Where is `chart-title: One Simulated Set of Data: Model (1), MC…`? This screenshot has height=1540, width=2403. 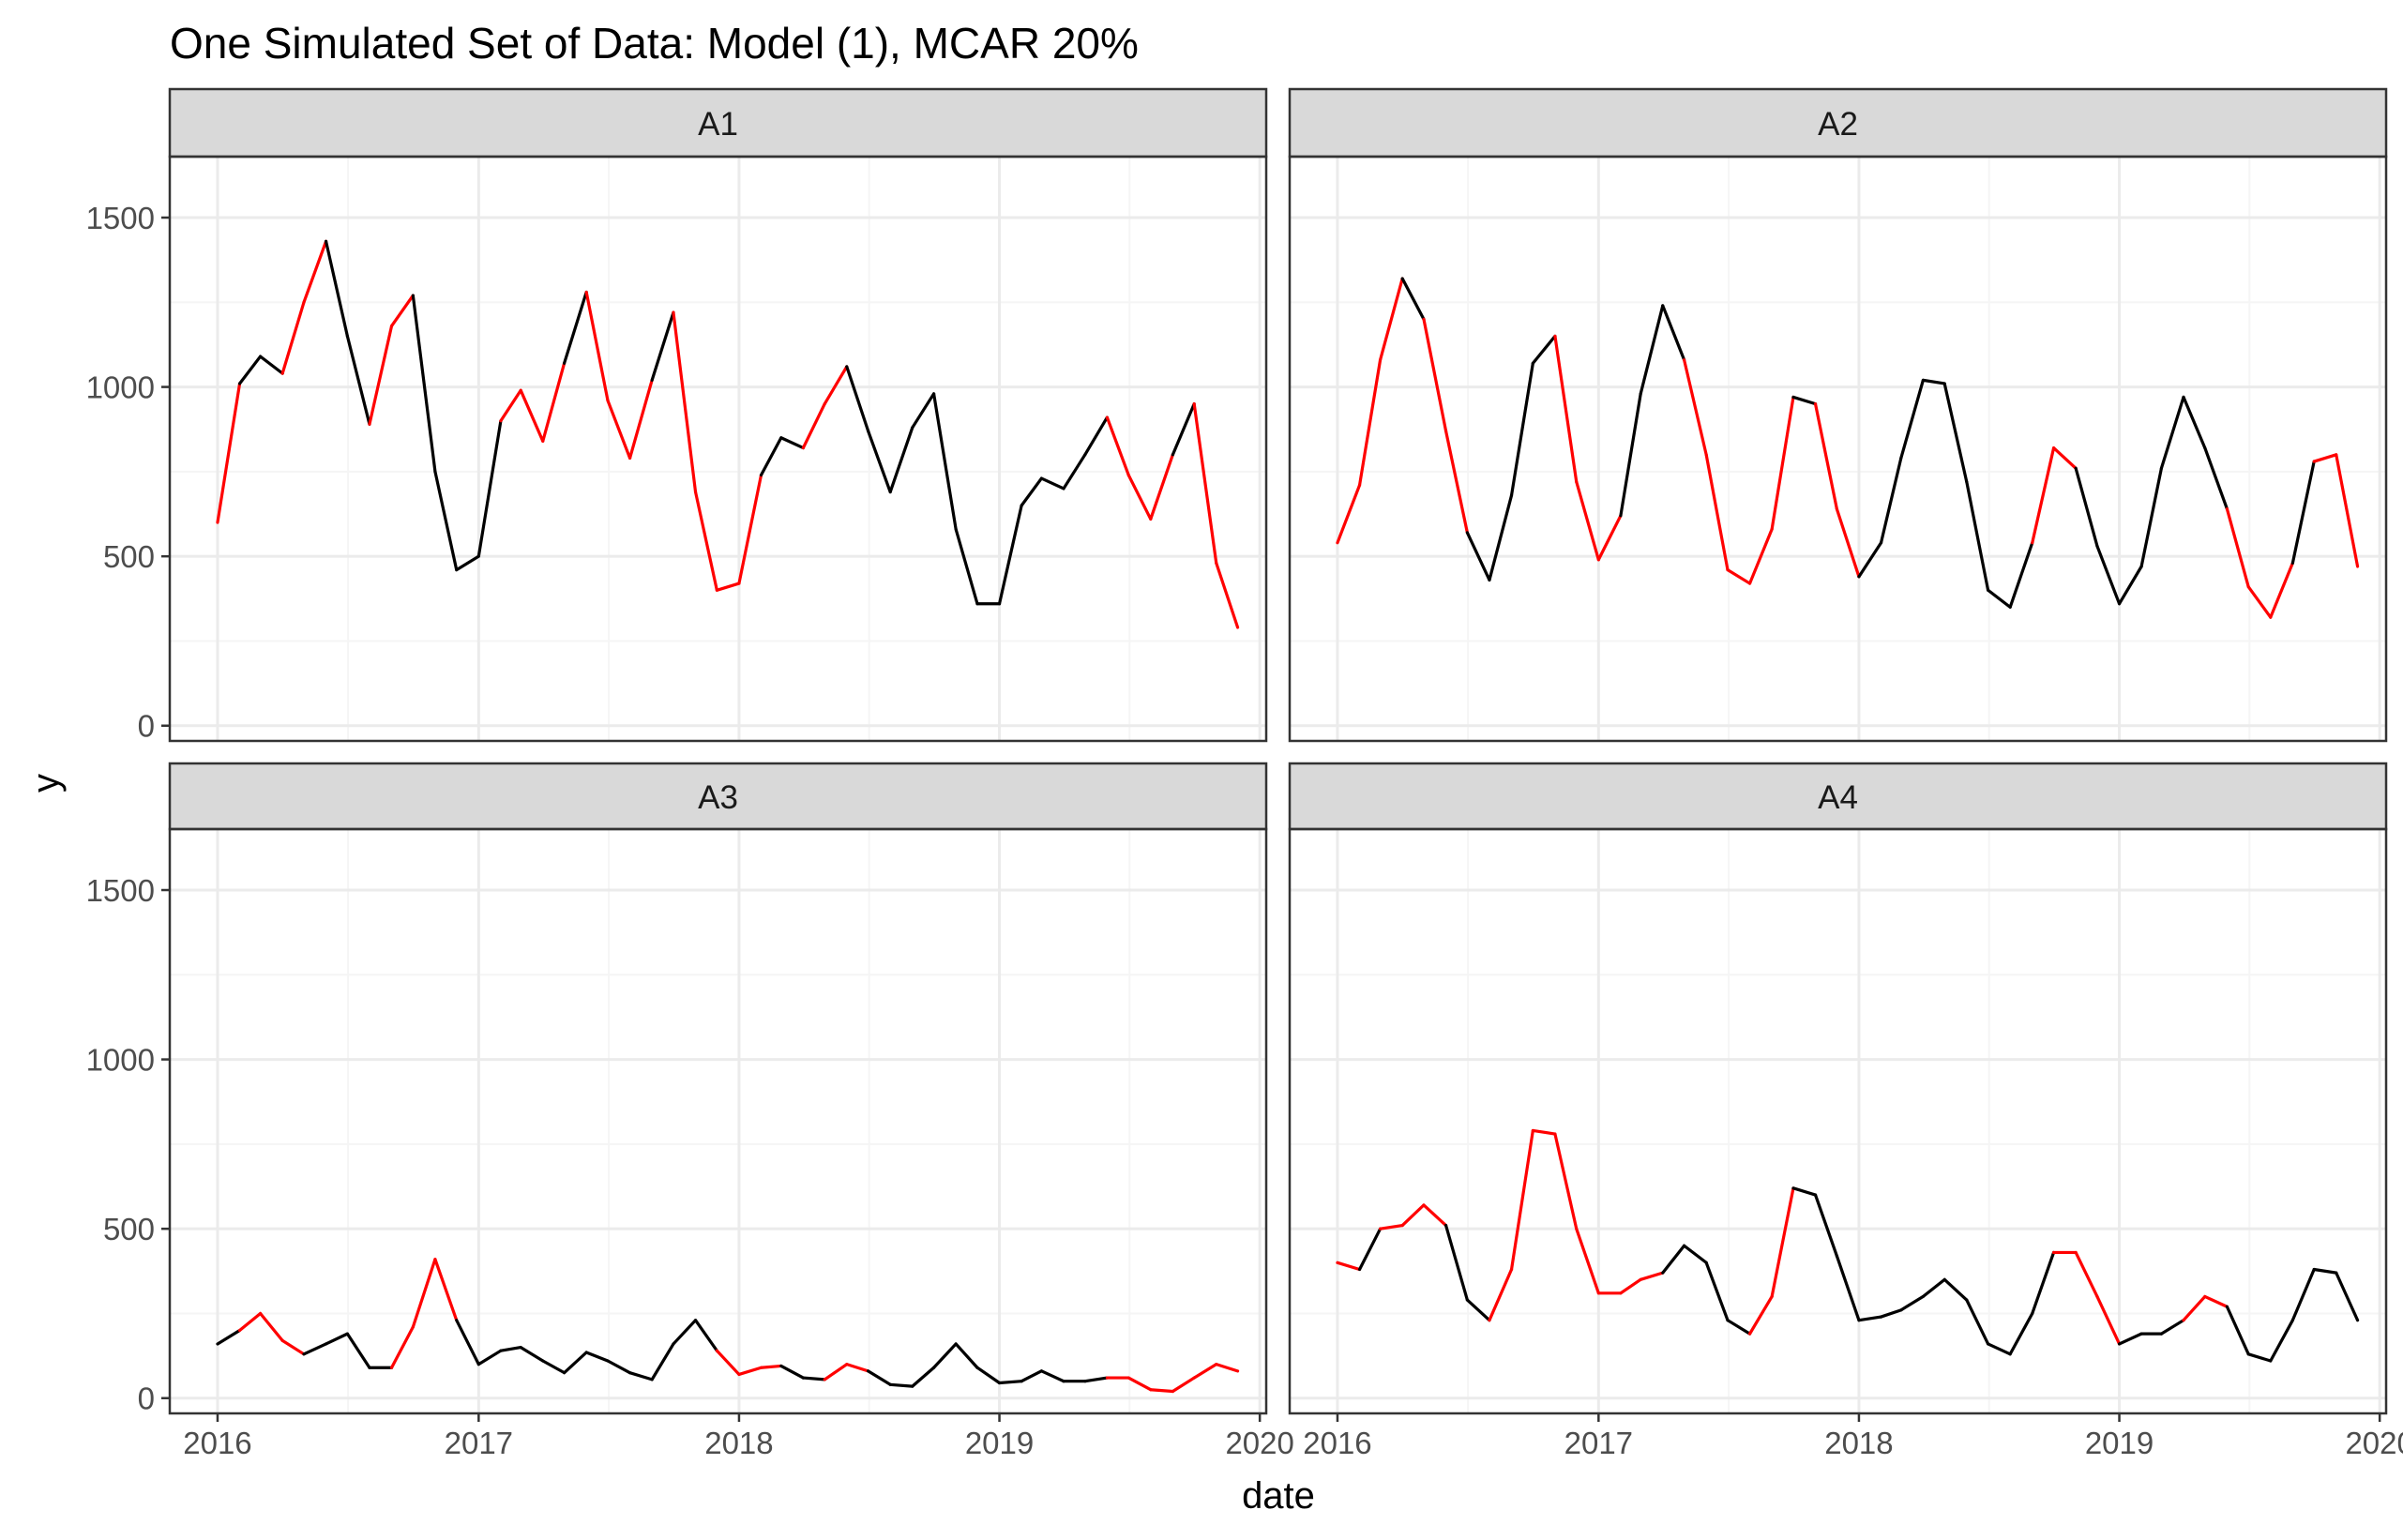
chart-title: One Simulated Set of Data: Model (1), MC… is located at coordinates (654, 43).